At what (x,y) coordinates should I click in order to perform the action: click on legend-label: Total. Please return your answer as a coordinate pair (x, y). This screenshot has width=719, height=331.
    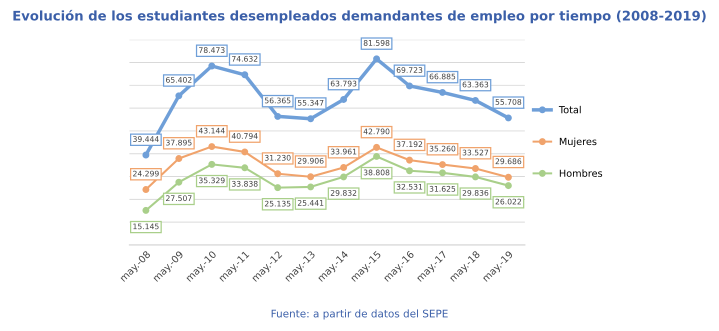
    Looking at the image, I should click on (569, 110).